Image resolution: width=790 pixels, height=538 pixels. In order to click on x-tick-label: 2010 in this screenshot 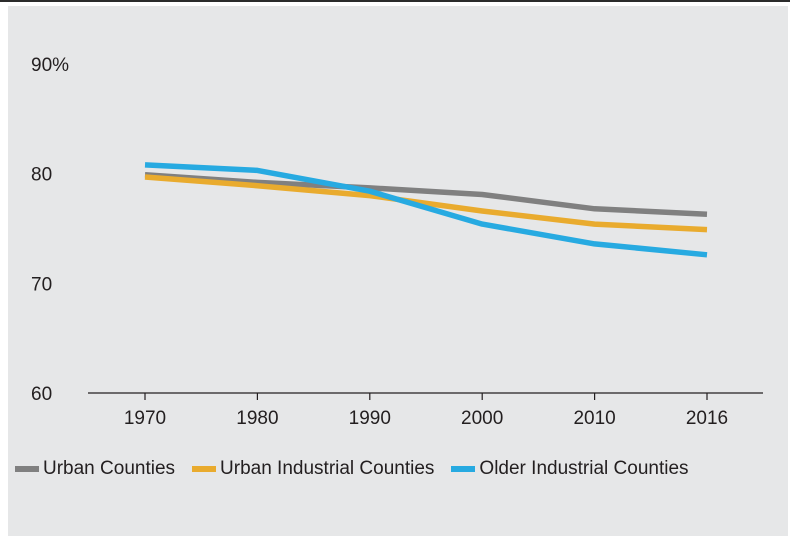, I will do `click(594, 418)`.